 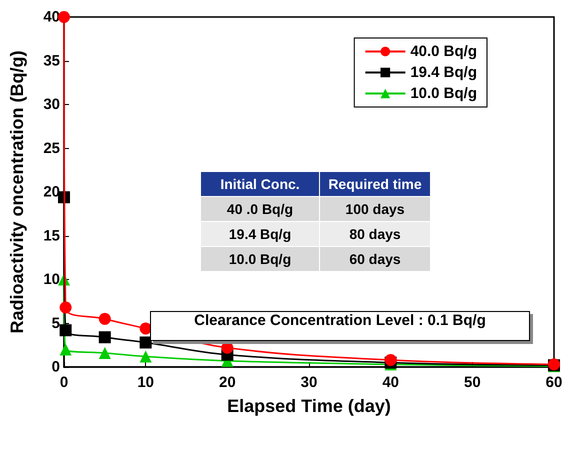 I want to click on x-axis-title: Elapsed Time (day), so click(x=309, y=406).